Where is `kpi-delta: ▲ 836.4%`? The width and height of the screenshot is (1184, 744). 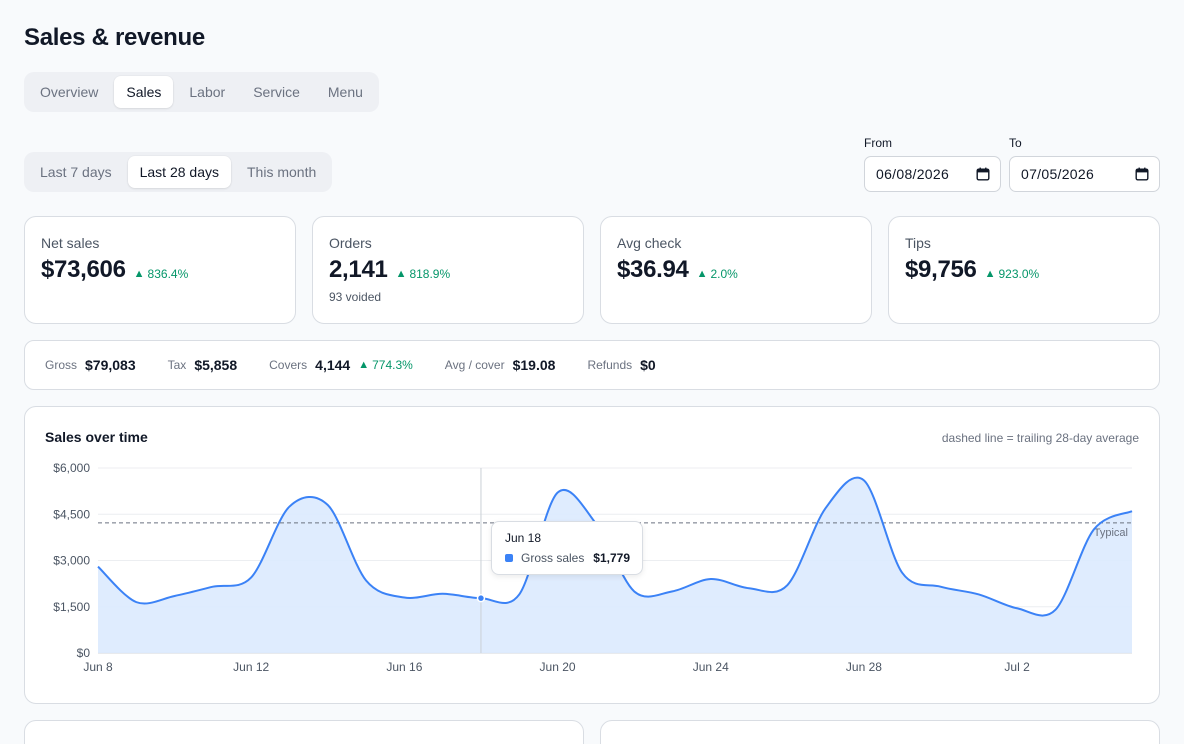 kpi-delta: ▲ 836.4% is located at coordinates (161, 274).